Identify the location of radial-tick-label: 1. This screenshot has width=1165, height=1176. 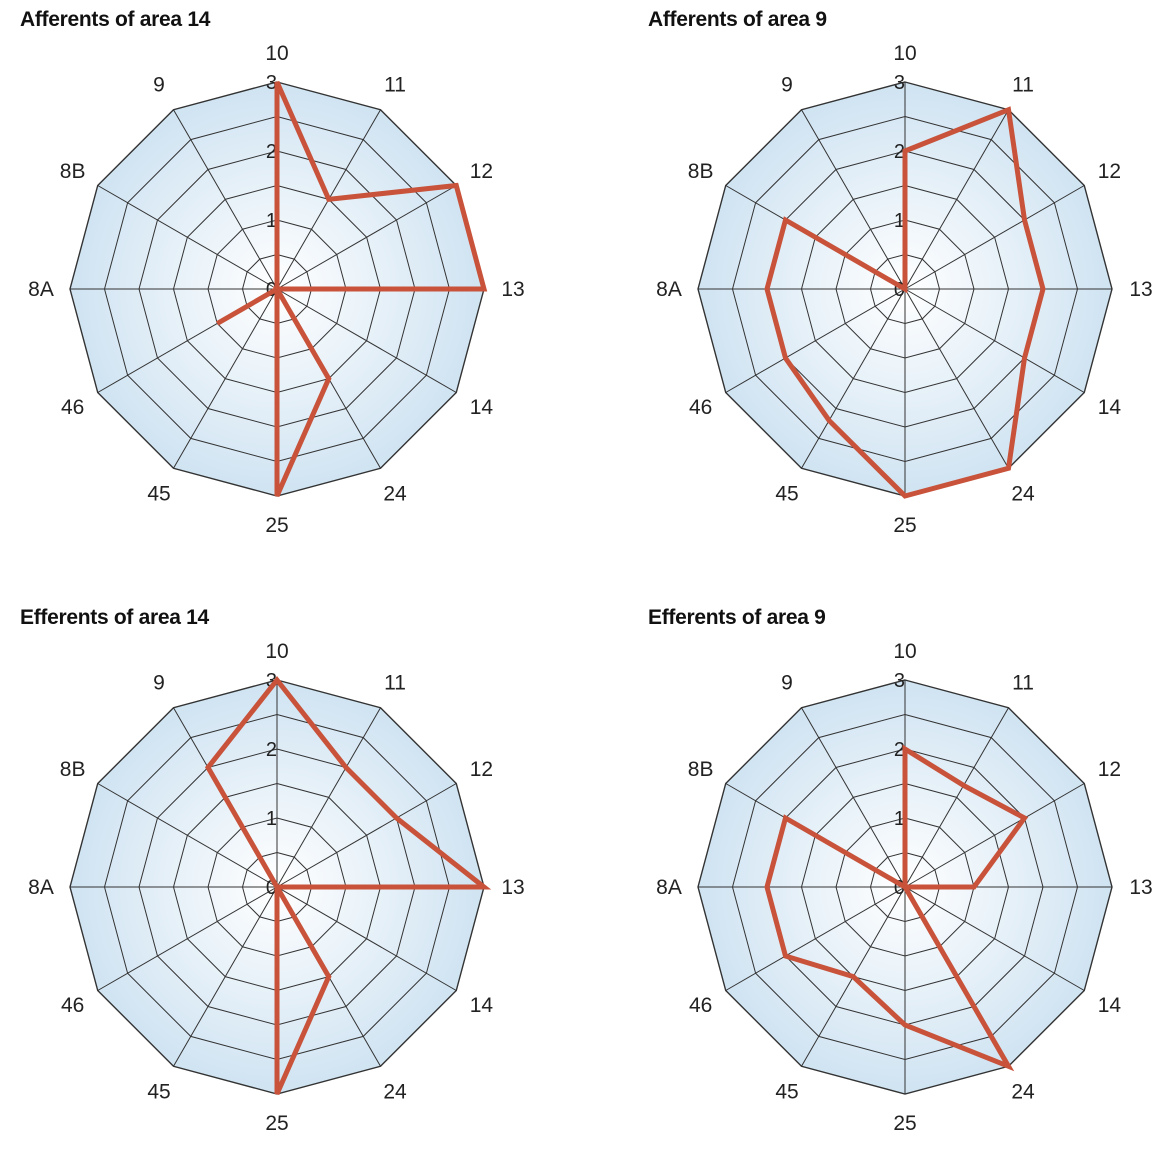
(271, 819).